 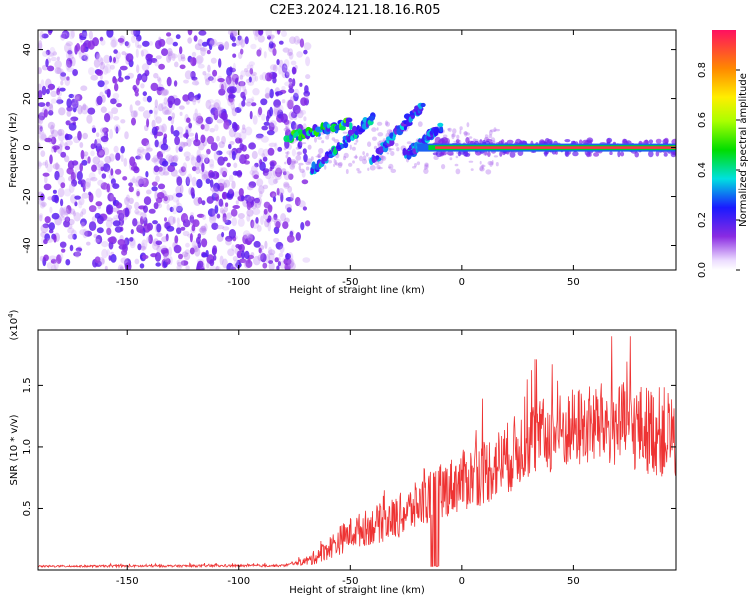 I want to click on spectrogram-x-tick-label: 0, so click(x=462, y=282).